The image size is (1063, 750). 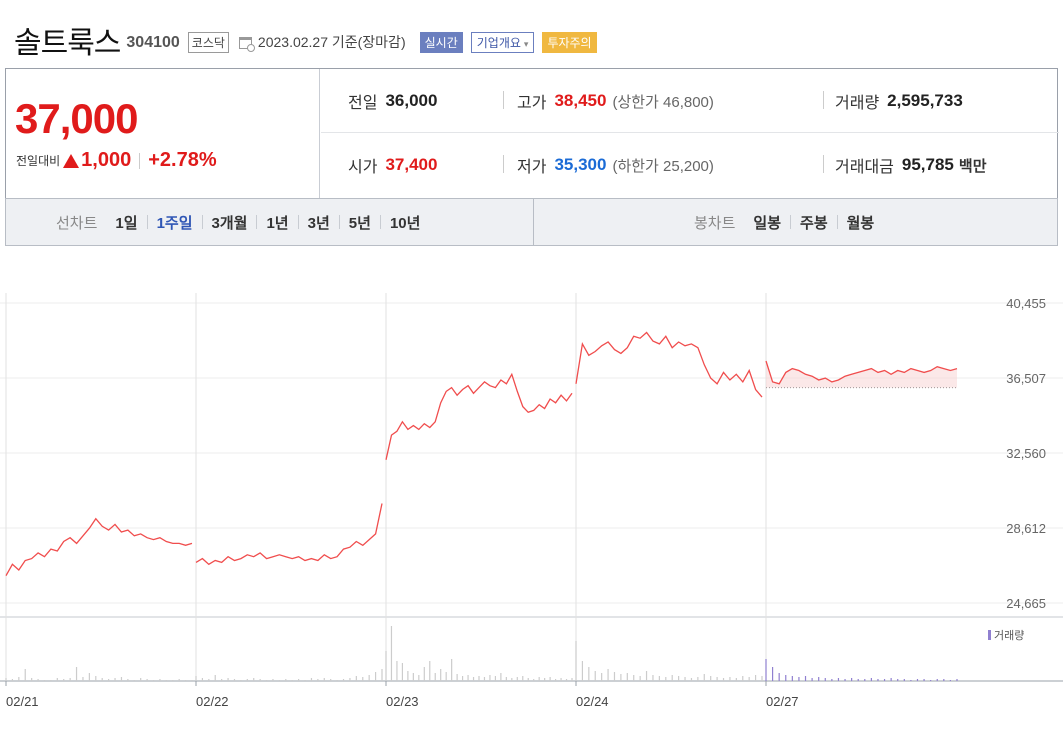 I want to click on candle-tab-0: 일봉, so click(x=767, y=223).